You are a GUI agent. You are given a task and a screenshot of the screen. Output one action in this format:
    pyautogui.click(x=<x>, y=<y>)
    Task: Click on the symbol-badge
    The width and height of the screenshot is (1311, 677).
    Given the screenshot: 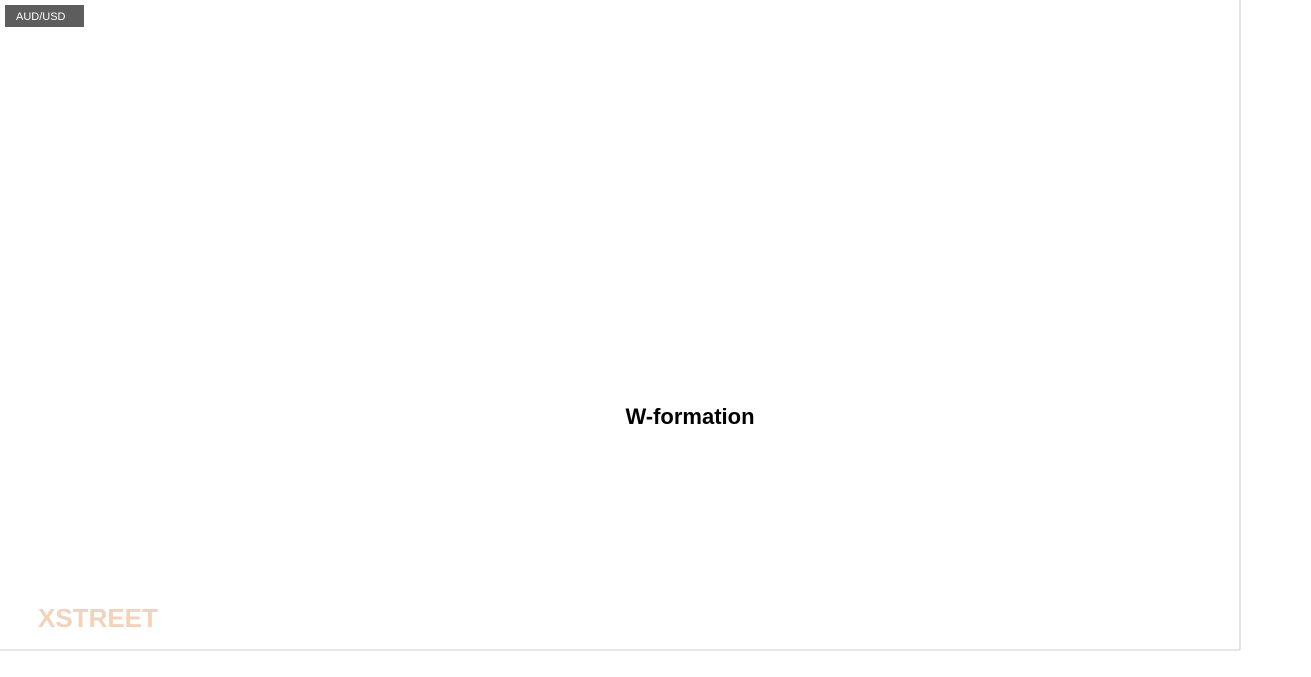 What is the action you would take?
    pyautogui.click(x=44, y=16)
    